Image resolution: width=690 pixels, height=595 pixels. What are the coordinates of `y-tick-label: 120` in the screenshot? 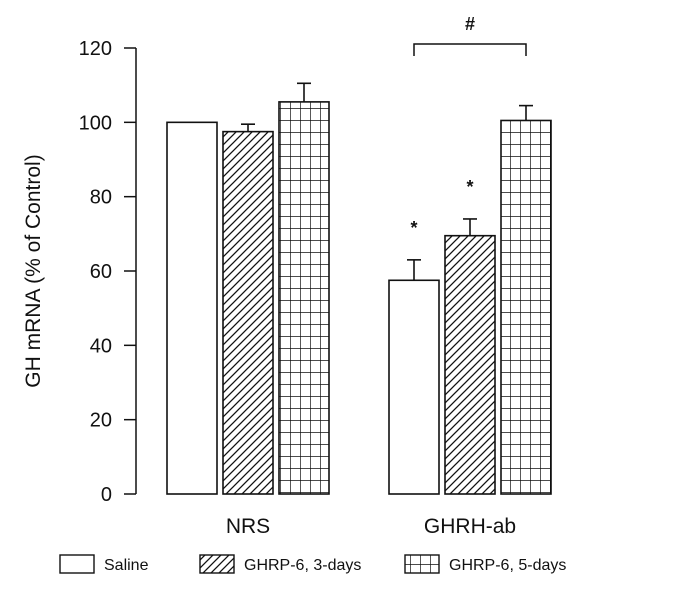 It's located at (95, 49).